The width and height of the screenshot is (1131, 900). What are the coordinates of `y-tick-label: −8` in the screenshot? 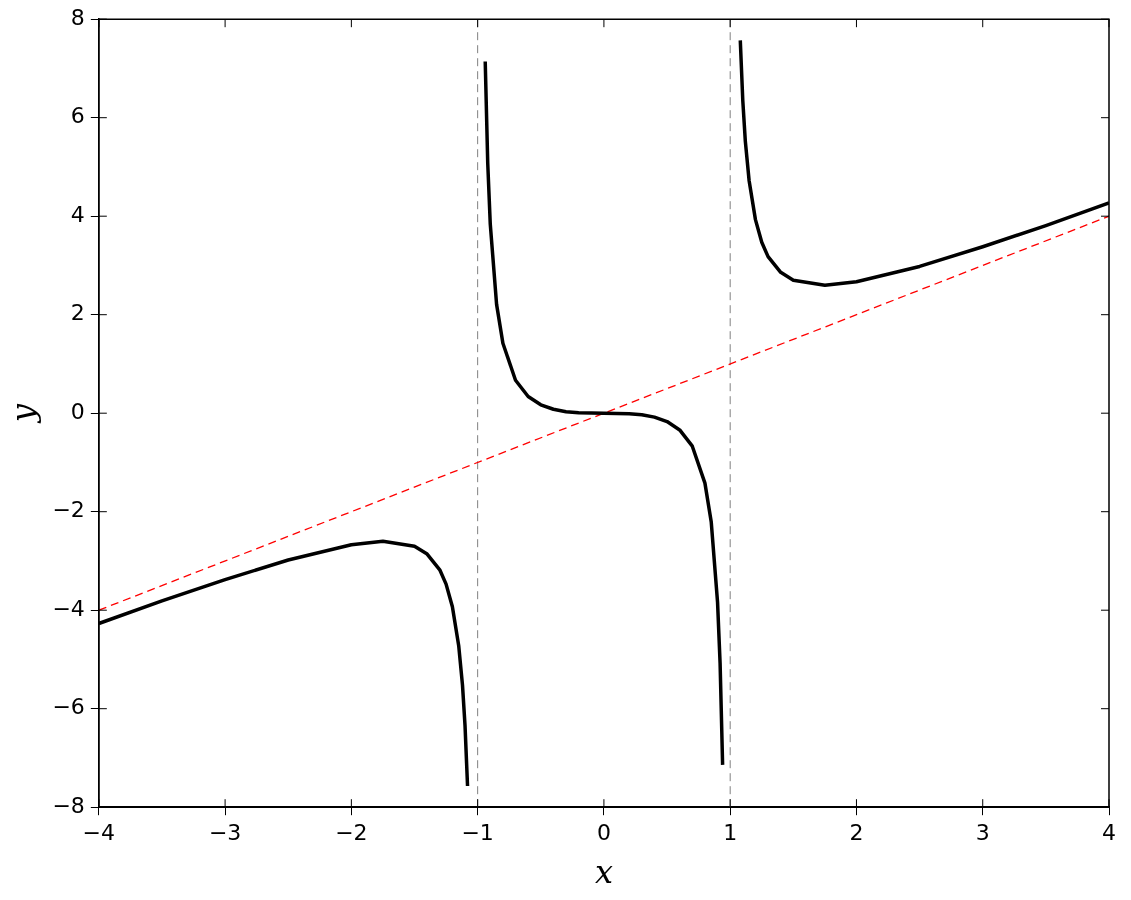 It's located at (68, 805).